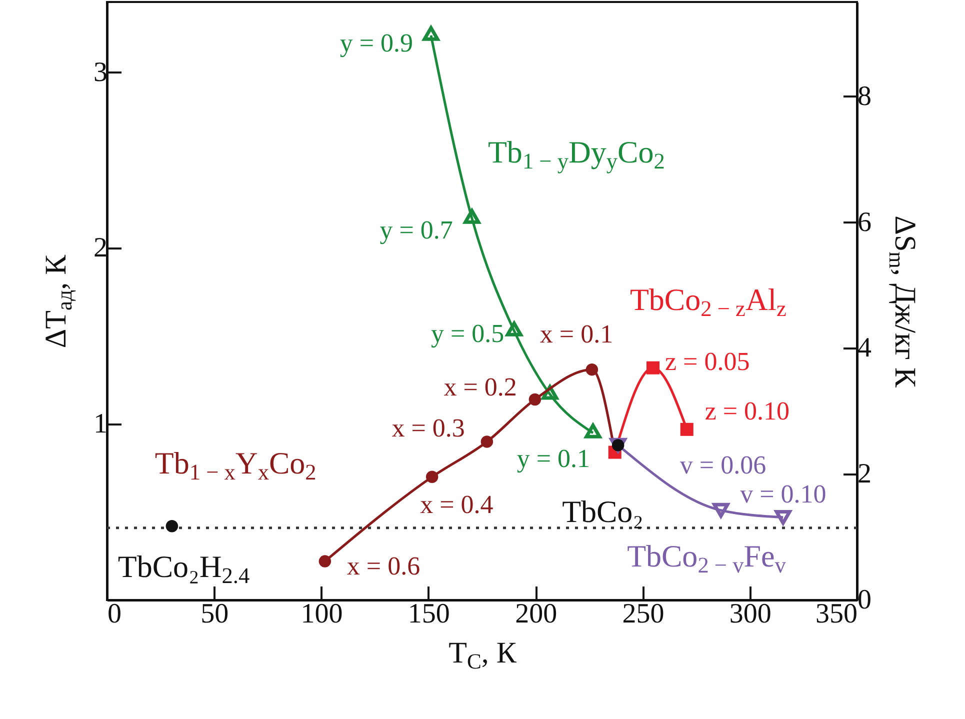 The image size is (965, 719). I want to click on annotation: x = 0.1, so click(577, 334).